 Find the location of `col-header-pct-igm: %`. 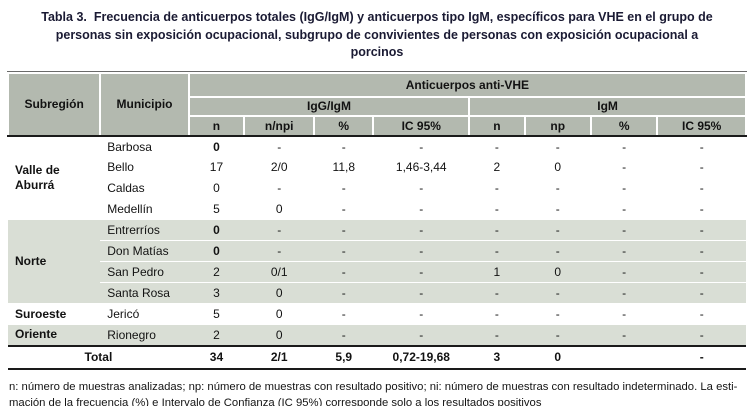

col-header-pct-igm: % is located at coordinates (624, 125).